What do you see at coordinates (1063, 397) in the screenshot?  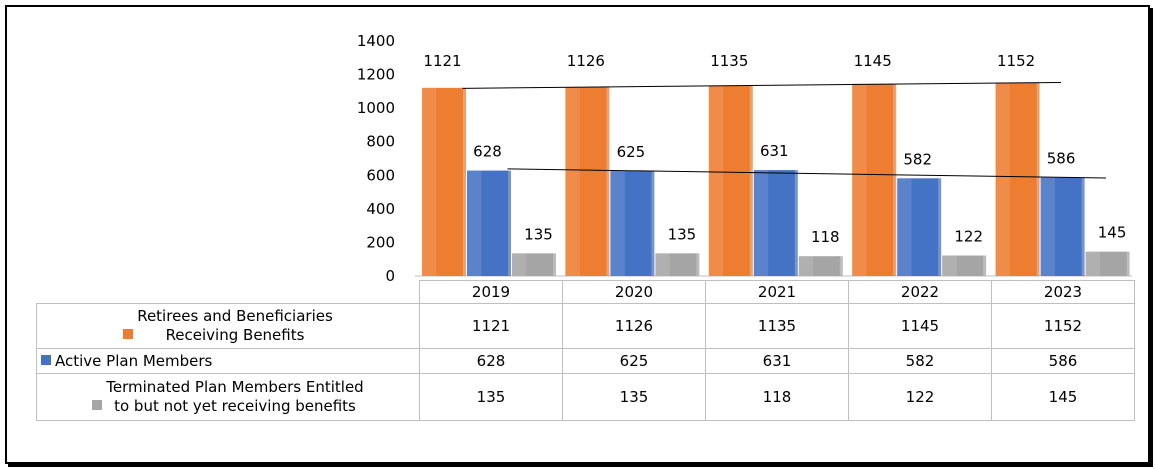 I see `table-cell: 145` at bounding box center [1063, 397].